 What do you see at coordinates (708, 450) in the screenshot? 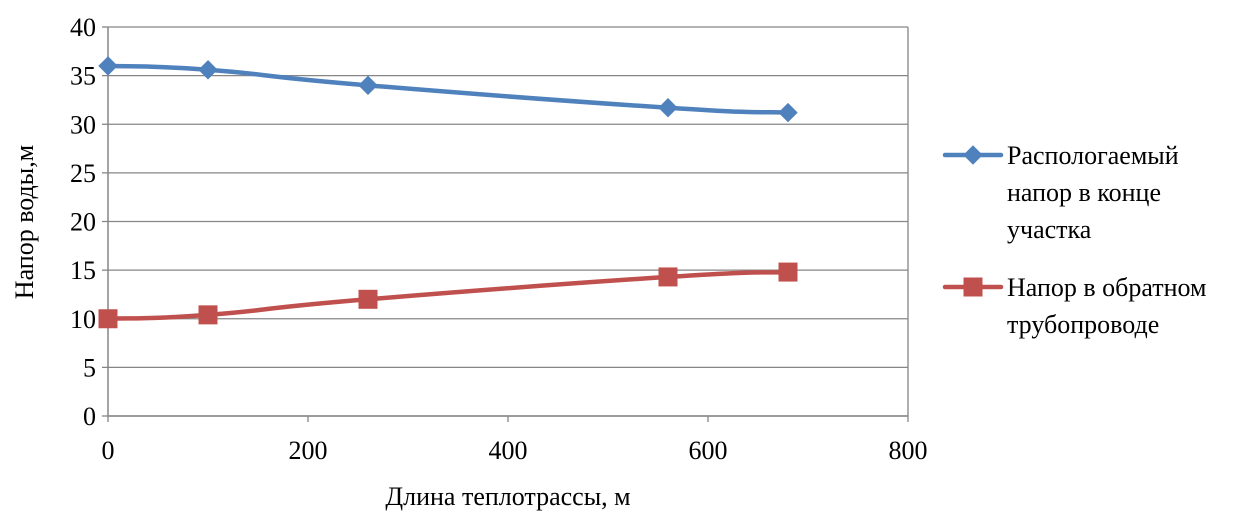
I see `x-tick-label-3: 600` at bounding box center [708, 450].